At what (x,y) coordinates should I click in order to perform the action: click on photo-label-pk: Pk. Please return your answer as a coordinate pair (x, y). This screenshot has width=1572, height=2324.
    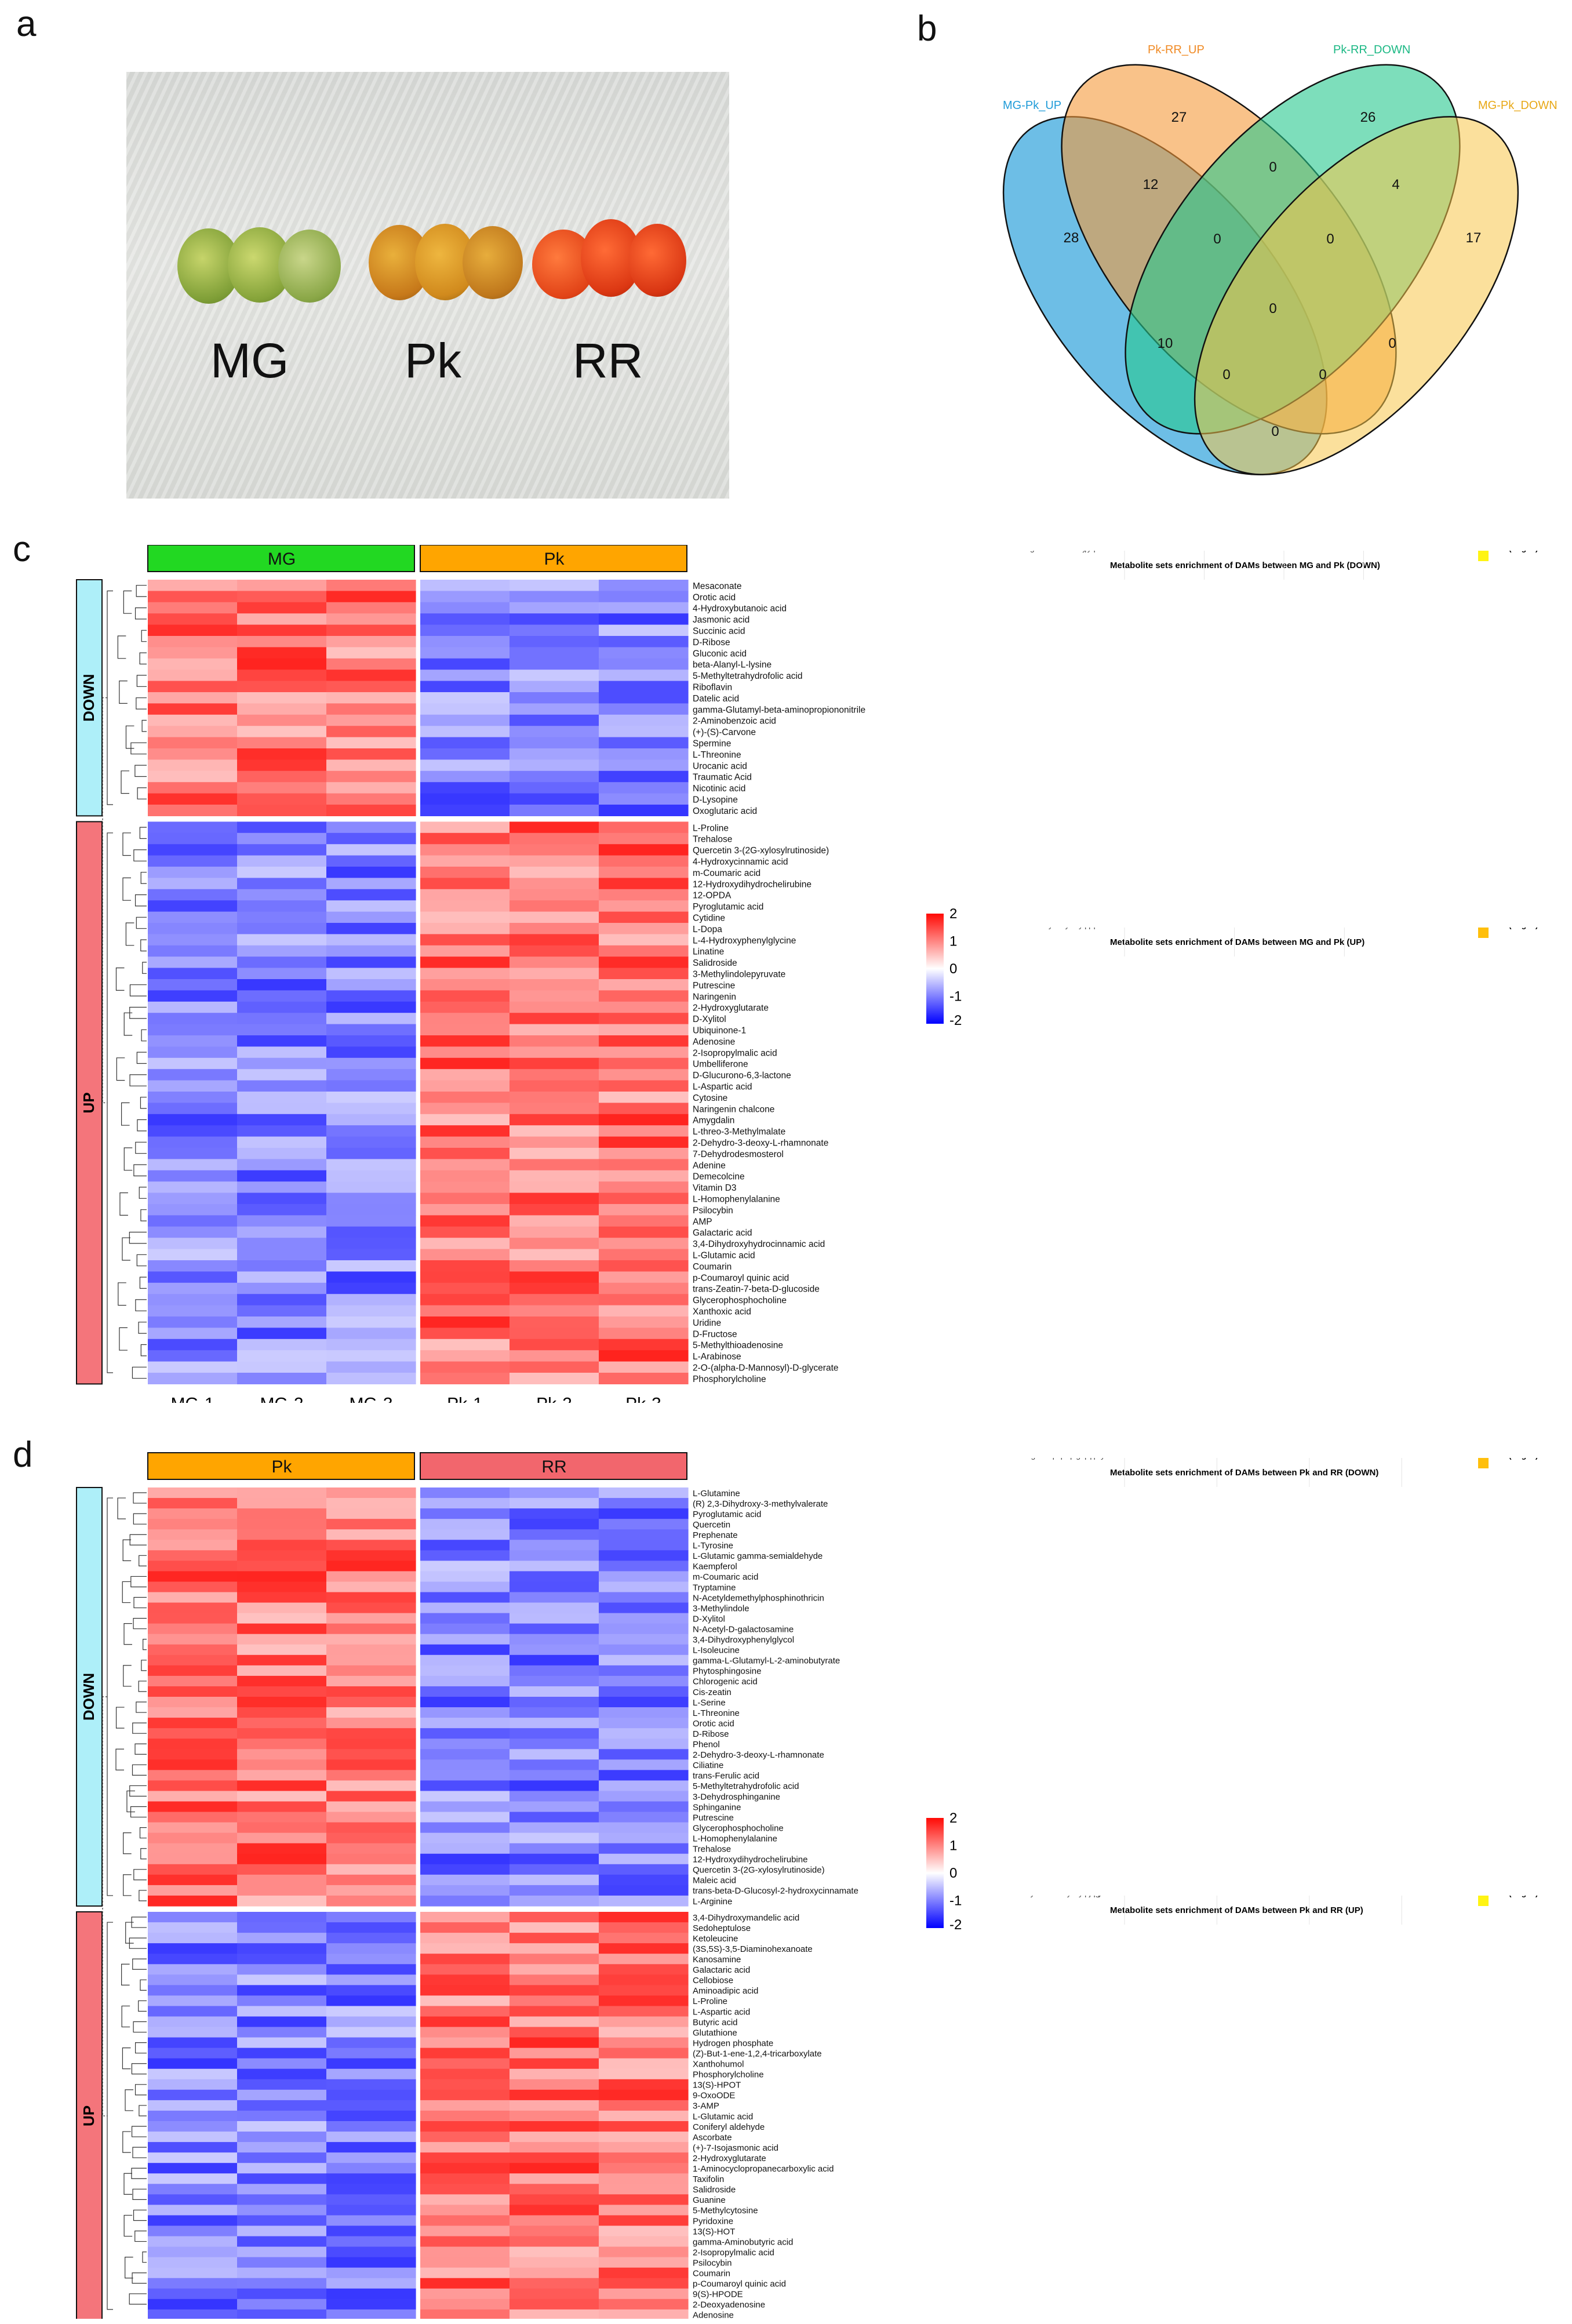
    Looking at the image, I should click on (433, 360).